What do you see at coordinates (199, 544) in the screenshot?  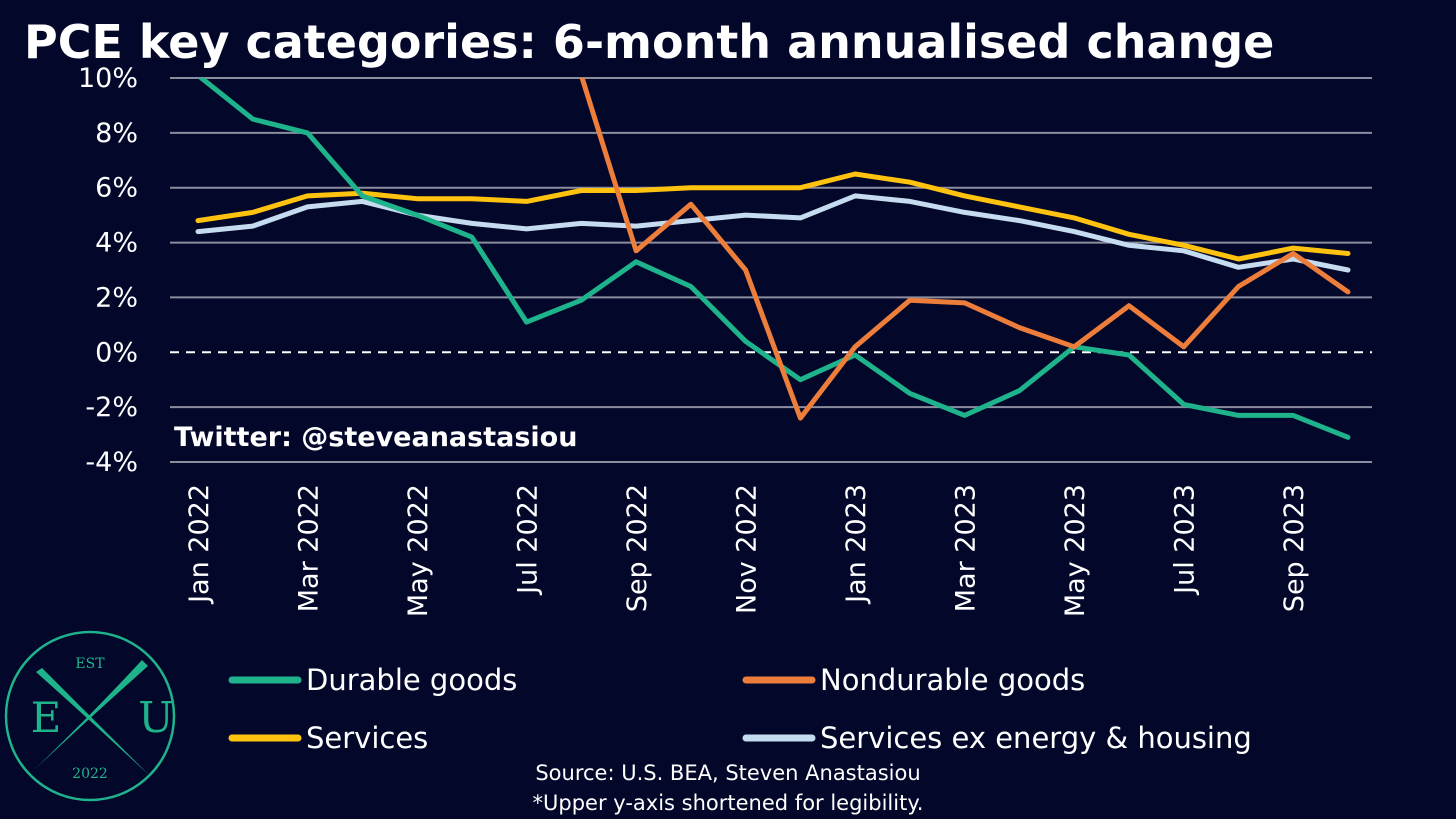 I see `x-tick-label: Jan 2022` at bounding box center [199, 544].